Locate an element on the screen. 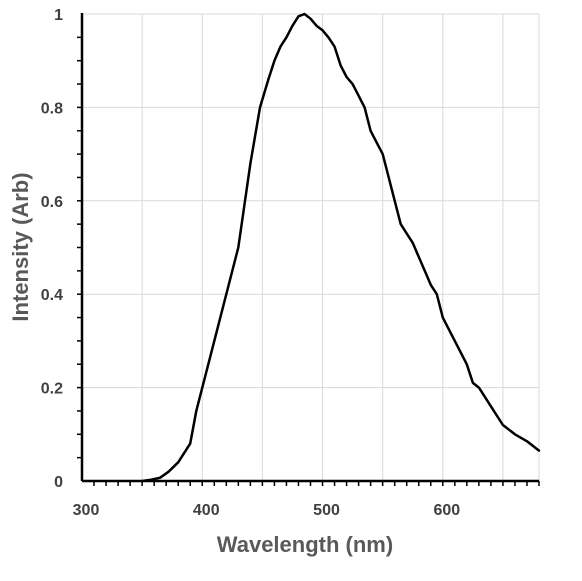 This screenshot has width=582, height=581. y-tick-label: 1 is located at coordinates (58, 15).